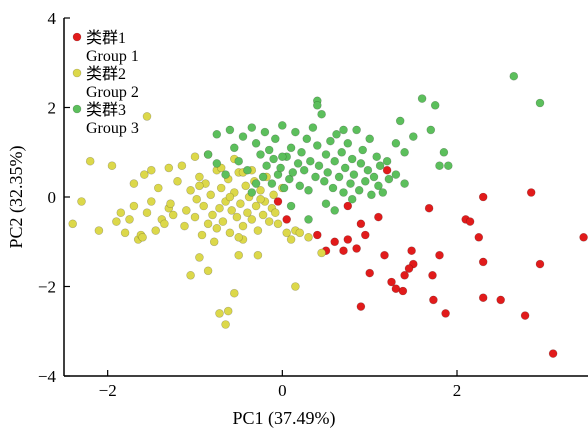 The height and width of the screenshot is (431, 588). Describe the element at coordinates (52, 197) in the screenshot. I see `y-tick-label: 0` at that location.